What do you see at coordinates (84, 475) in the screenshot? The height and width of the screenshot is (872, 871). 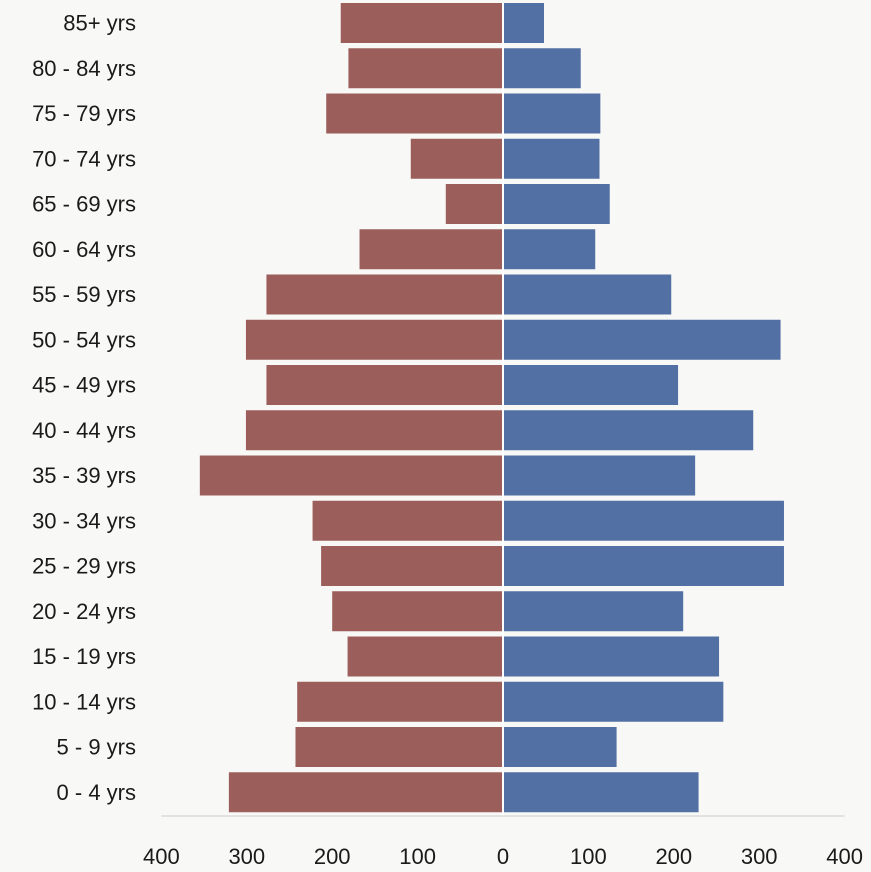 I see `category-label-10: 35 - 39 yrs` at bounding box center [84, 475].